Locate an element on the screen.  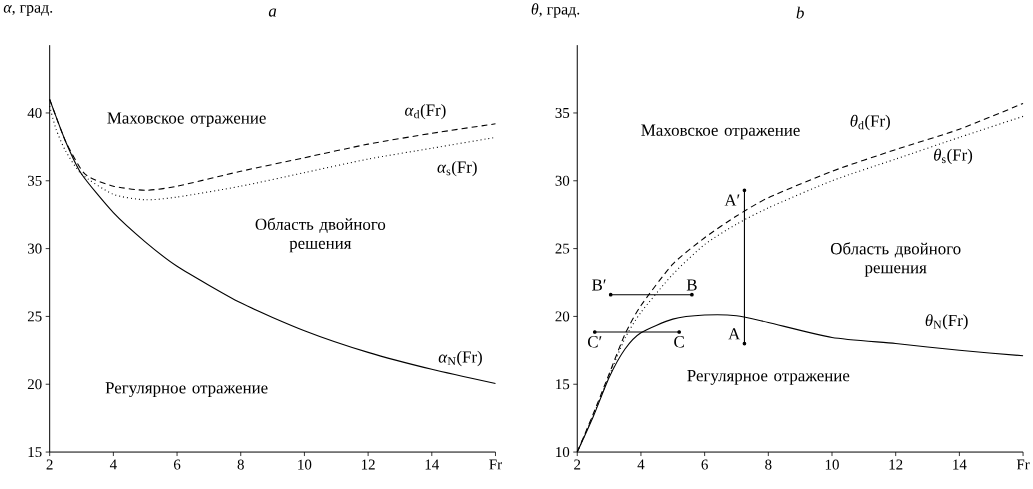
series-label: α$_{s}$(Fr) is located at coordinates (457, 168).